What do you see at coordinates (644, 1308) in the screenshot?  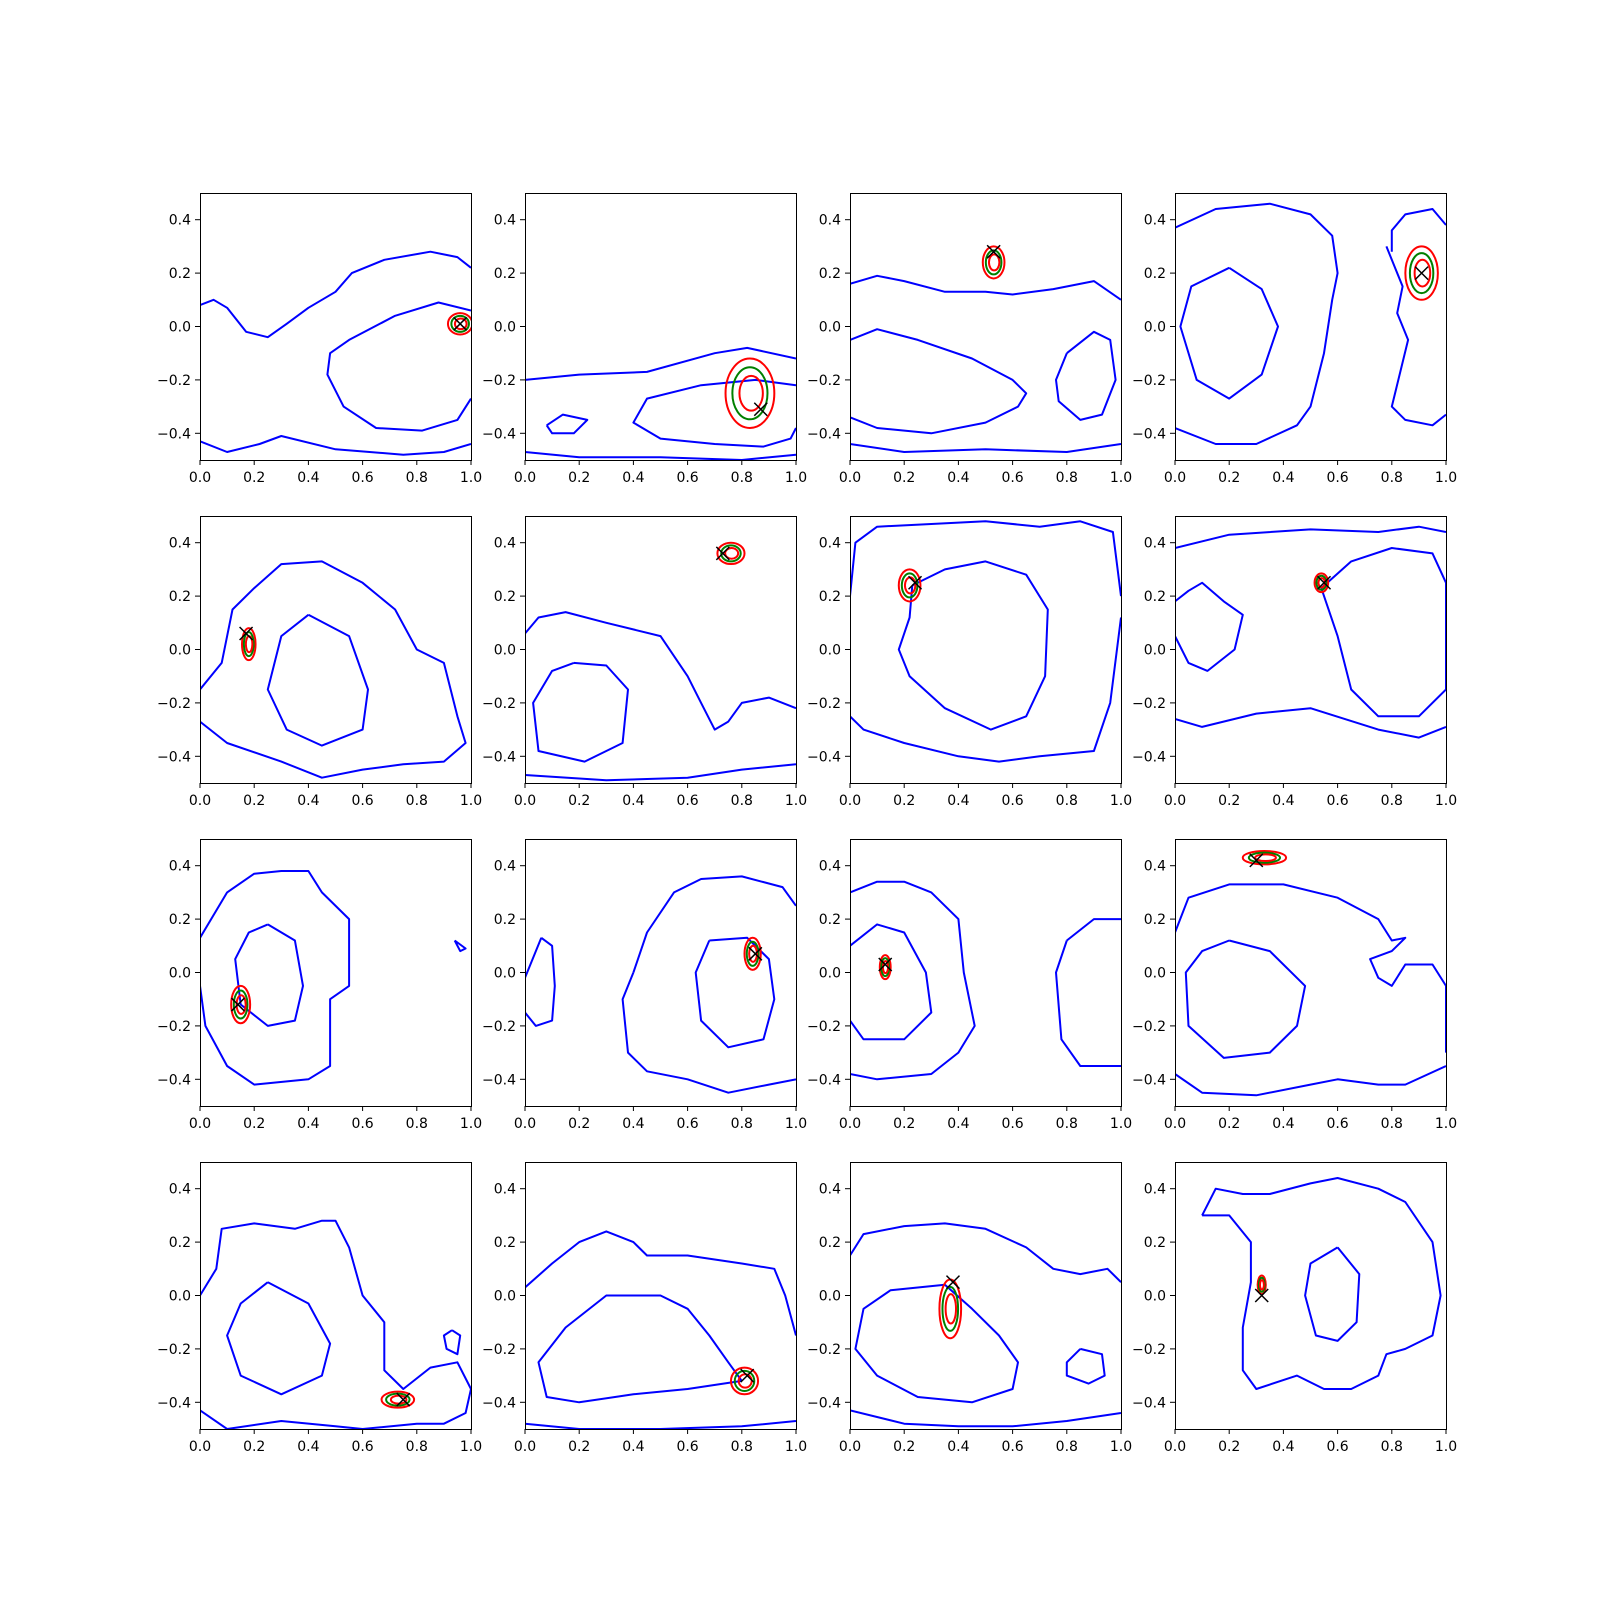 I see `contour-panel-14: 0.0 0.2 0.4 0.6 0.8 1.0 0.4 0.2 0.0 −0.2 −0.4` at bounding box center [644, 1308].